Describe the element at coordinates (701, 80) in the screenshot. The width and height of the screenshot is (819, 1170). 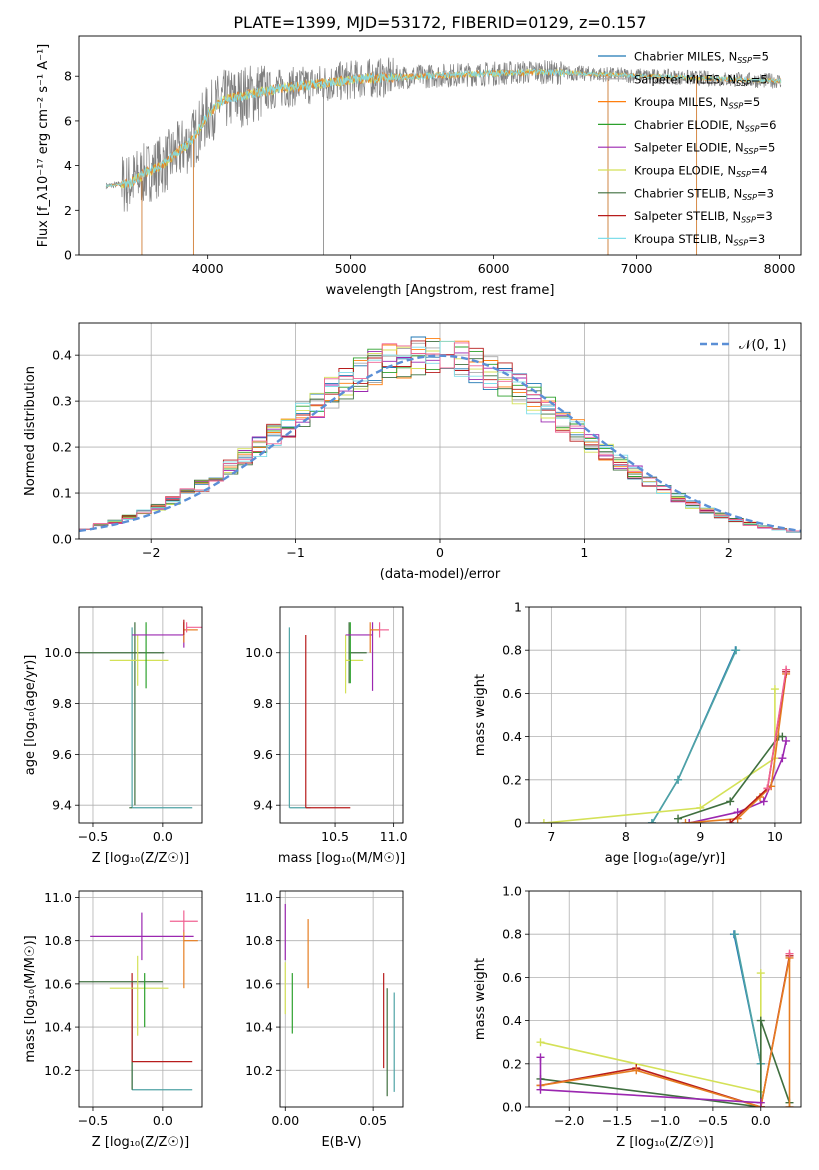
I see `legend-label: Salpeter MILES, NSSP=5` at that location.